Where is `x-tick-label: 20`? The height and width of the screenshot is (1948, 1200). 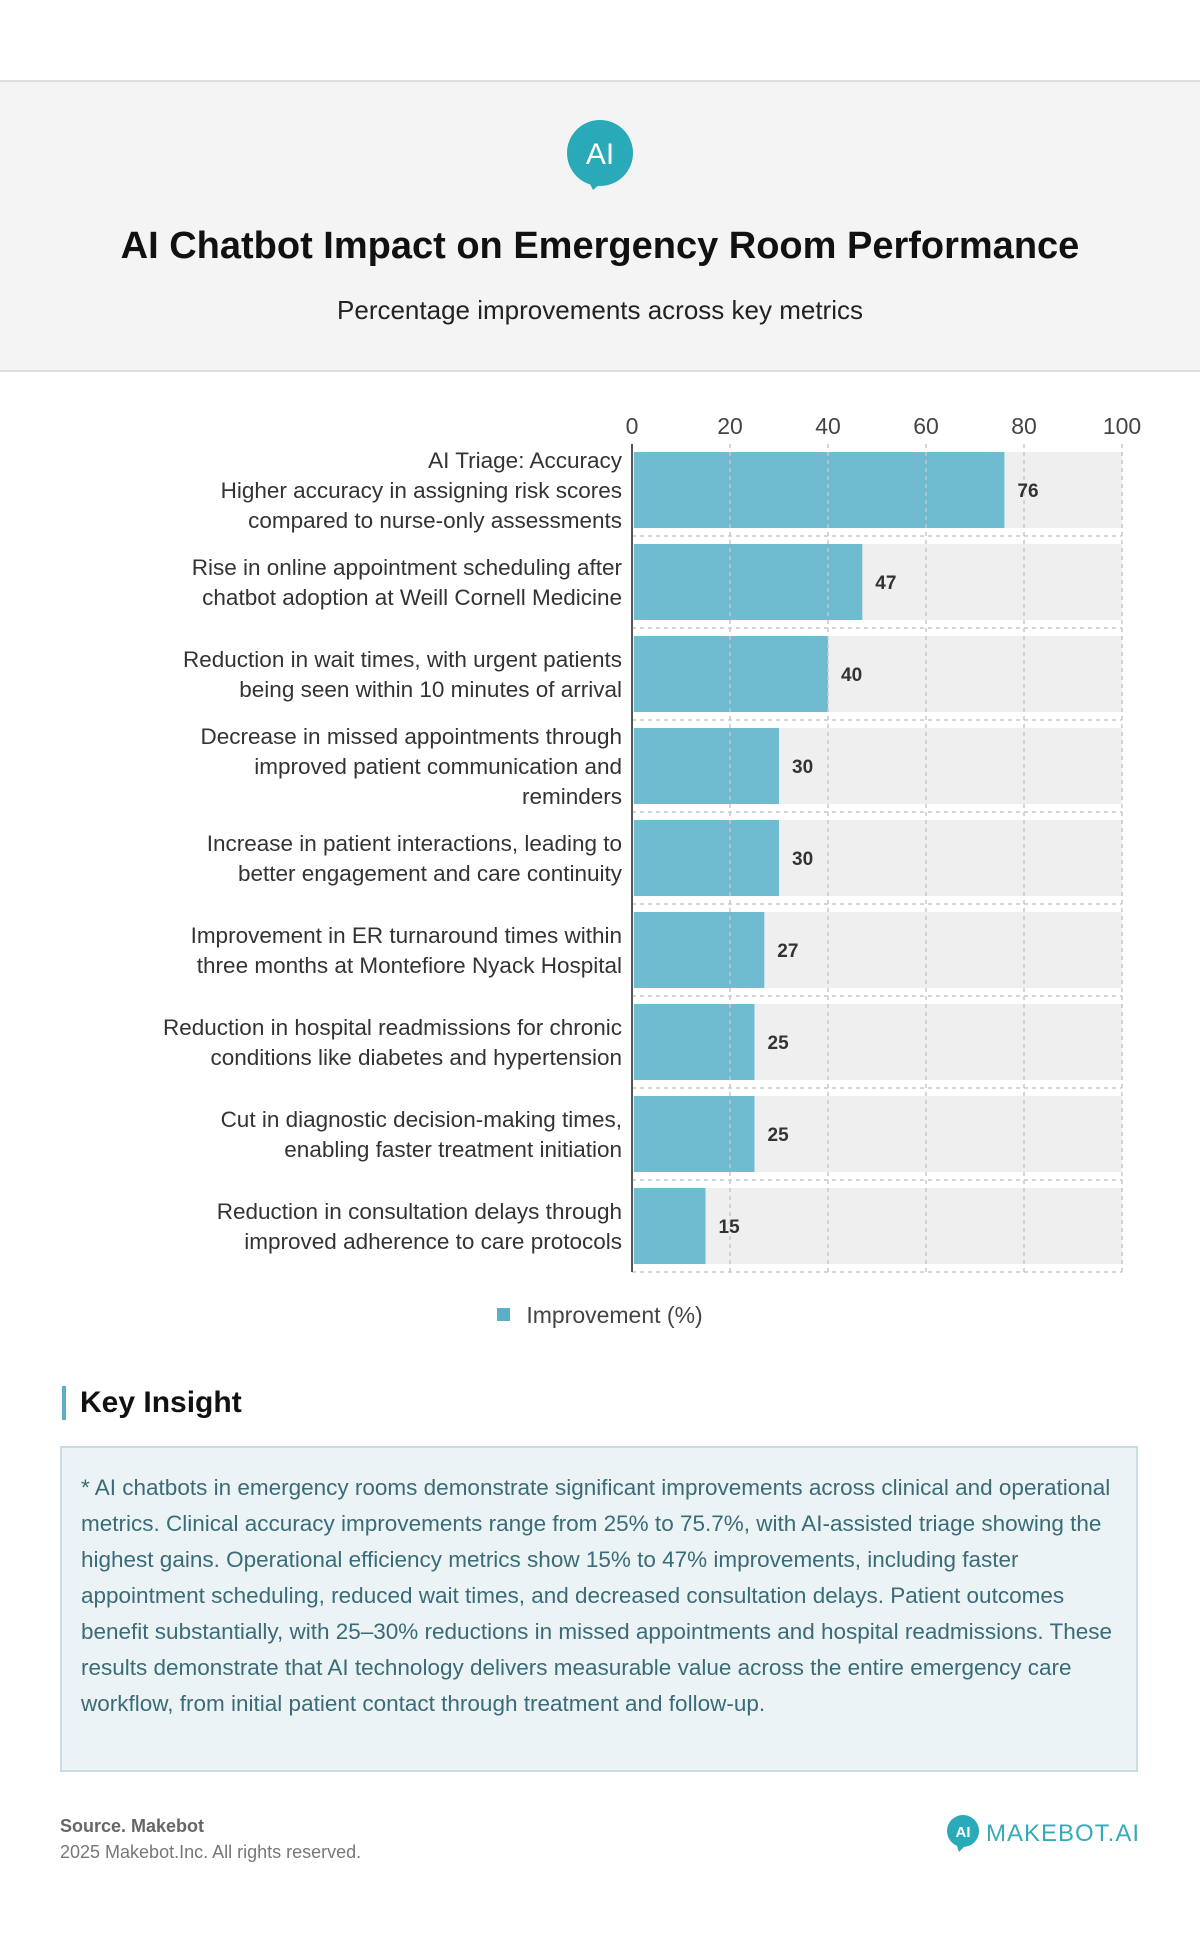
x-tick-label: 20 is located at coordinates (730, 426).